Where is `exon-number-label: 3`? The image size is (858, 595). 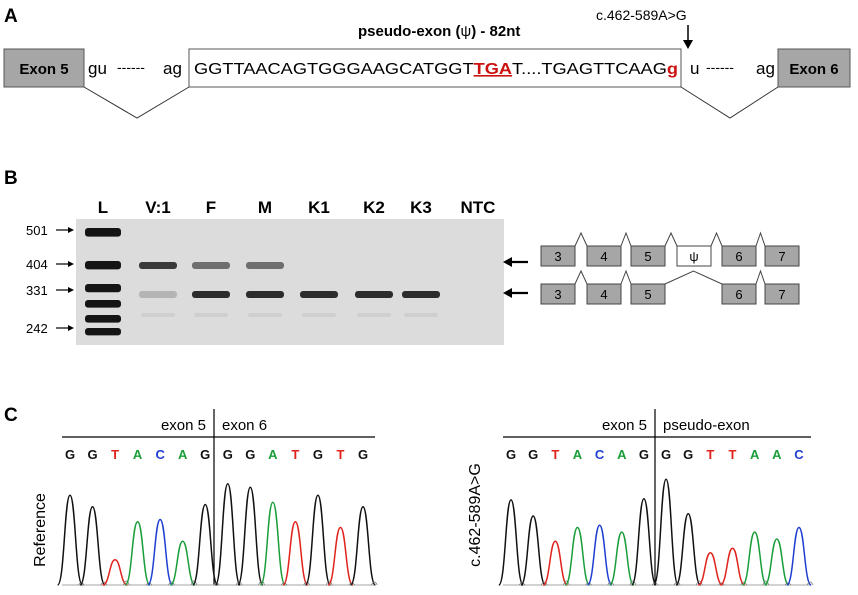
exon-number-label: 3 is located at coordinates (557, 256).